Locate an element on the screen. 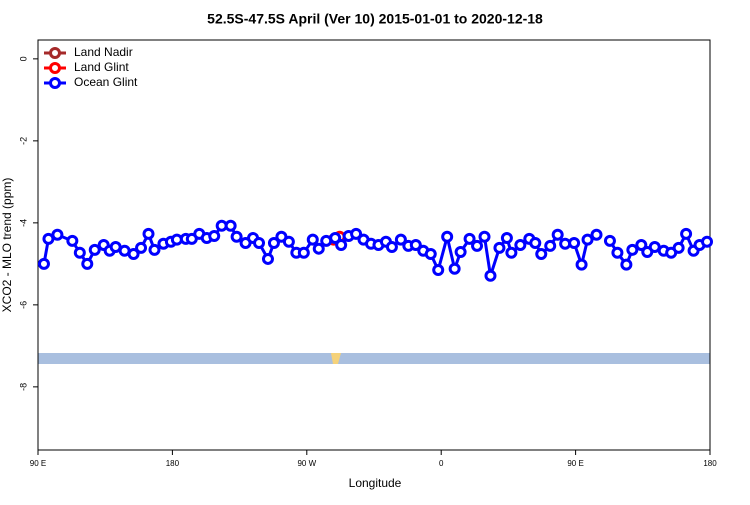 The height and width of the screenshot is (505, 750). legend-label: Land Nadir is located at coordinates (103, 52).